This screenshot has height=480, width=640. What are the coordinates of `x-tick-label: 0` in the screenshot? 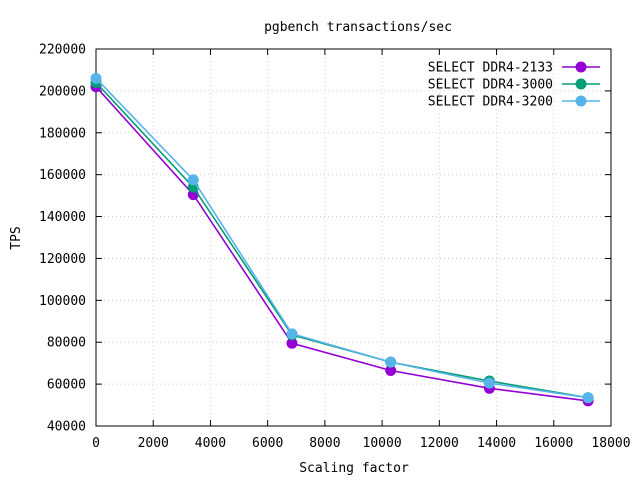 It's located at (96, 443).